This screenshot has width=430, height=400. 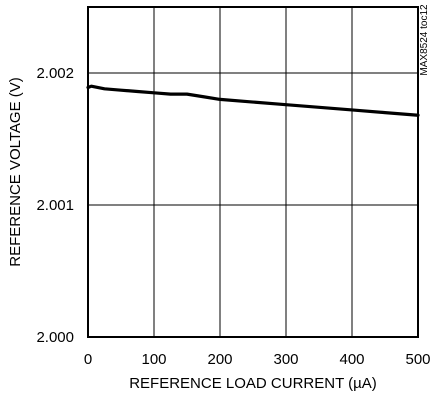 I want to click on x-tick-label: 400, so click(x=351, y=359).